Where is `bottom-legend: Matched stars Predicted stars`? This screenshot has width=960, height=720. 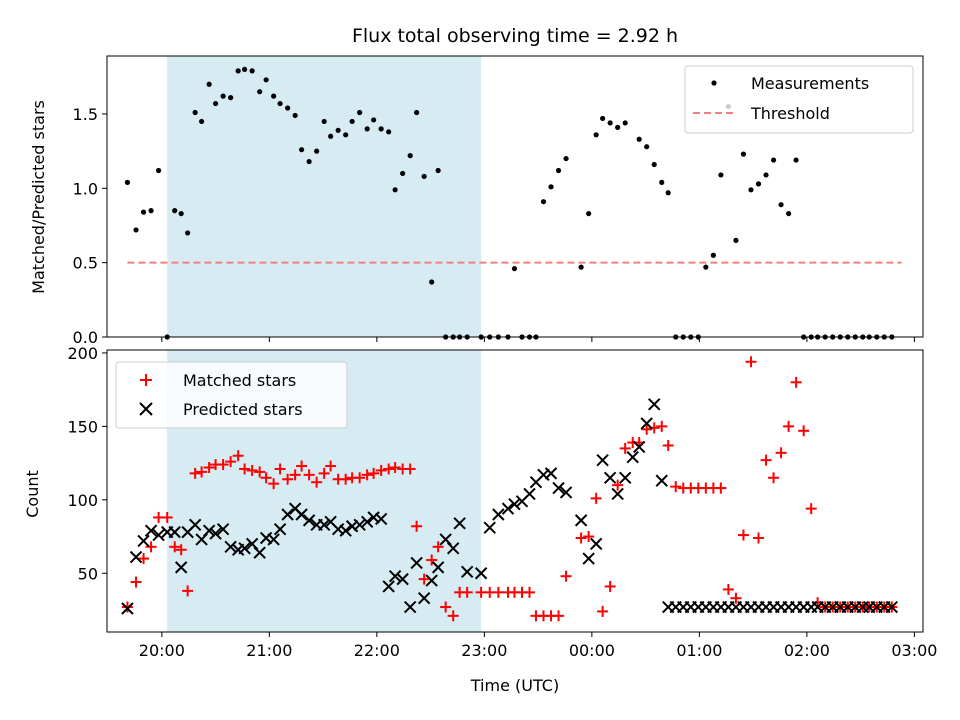 bottom-legend: Matched stars Predicted stars is located at coordinates (231, 395).